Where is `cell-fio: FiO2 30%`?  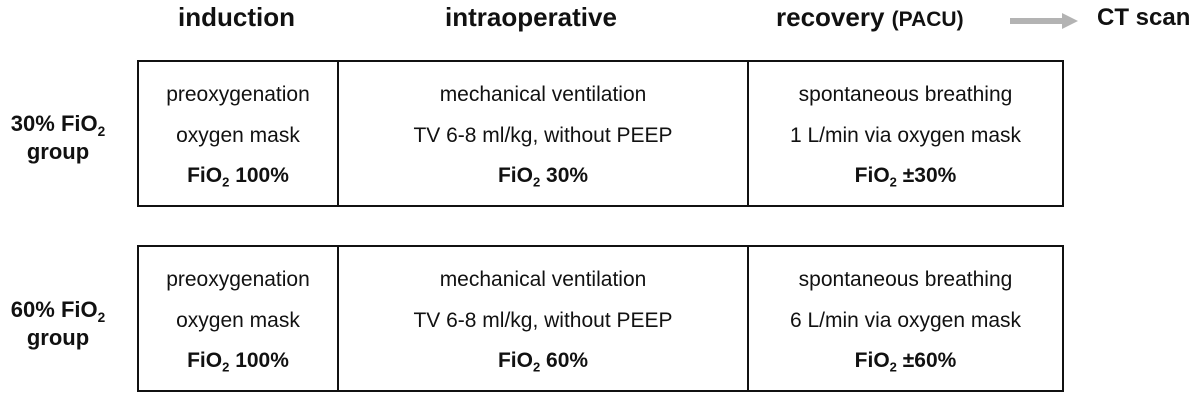 cell-fio: FiO2 30% is located at coordinates (543, 176).